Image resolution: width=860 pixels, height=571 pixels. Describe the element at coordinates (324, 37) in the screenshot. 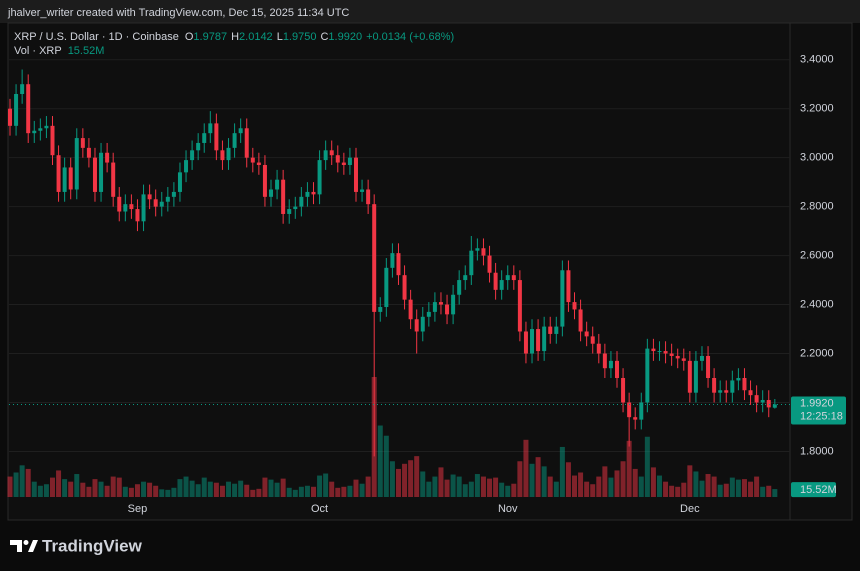

I see `ohlc-label: C` at that location.